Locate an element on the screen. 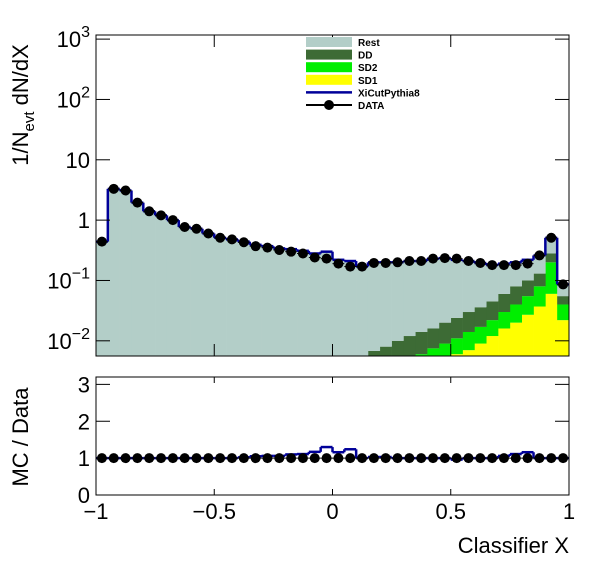 The width and height of the screenshot is (598, 571). x-tick-label: −1 is located at coordinates (95, 511).